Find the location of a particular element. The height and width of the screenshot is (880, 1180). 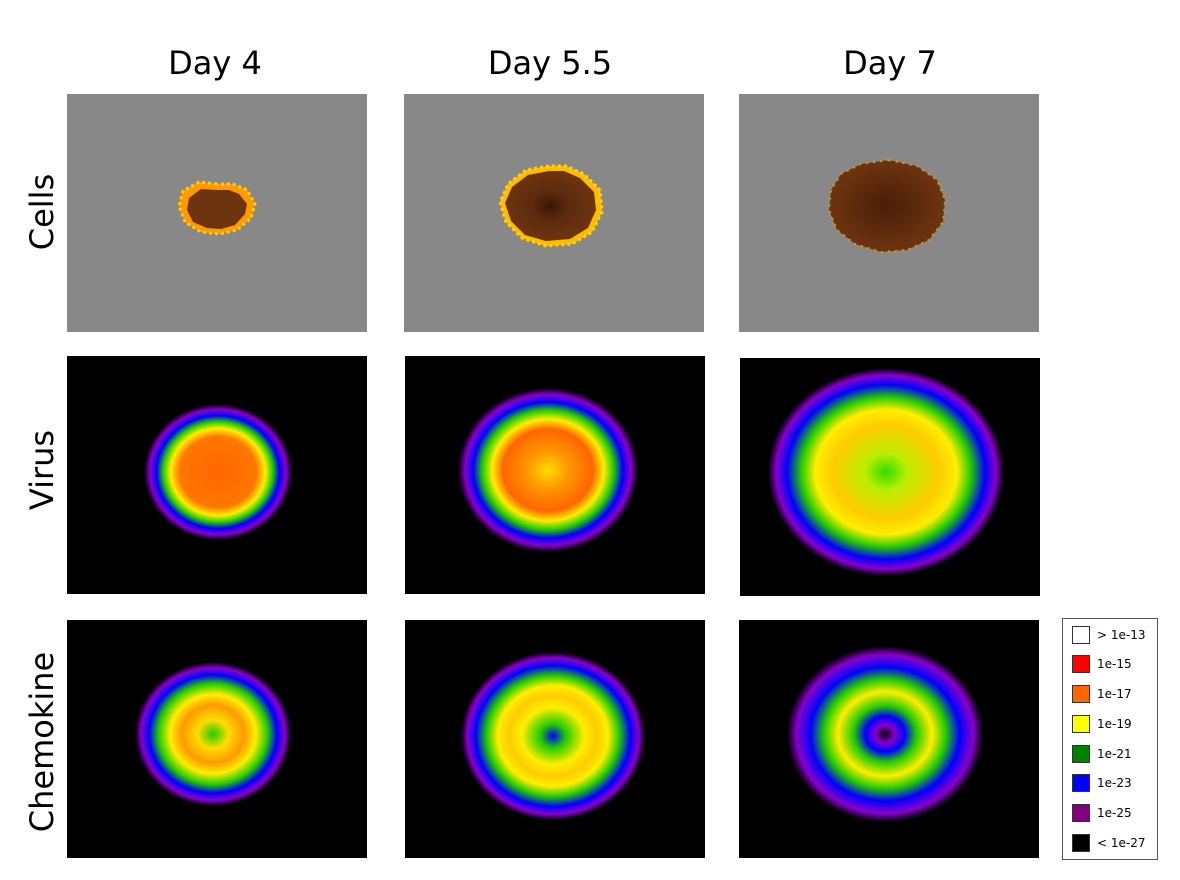

legend-item: 1e-23 is located at coordinates (1102, 783).